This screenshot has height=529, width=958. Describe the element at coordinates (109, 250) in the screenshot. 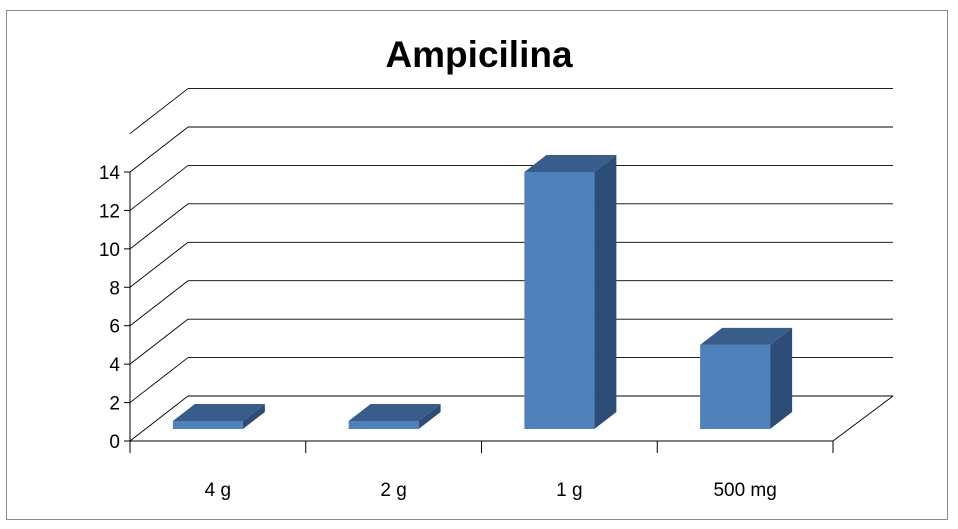

I see `y-tick-label: 10` at that location.